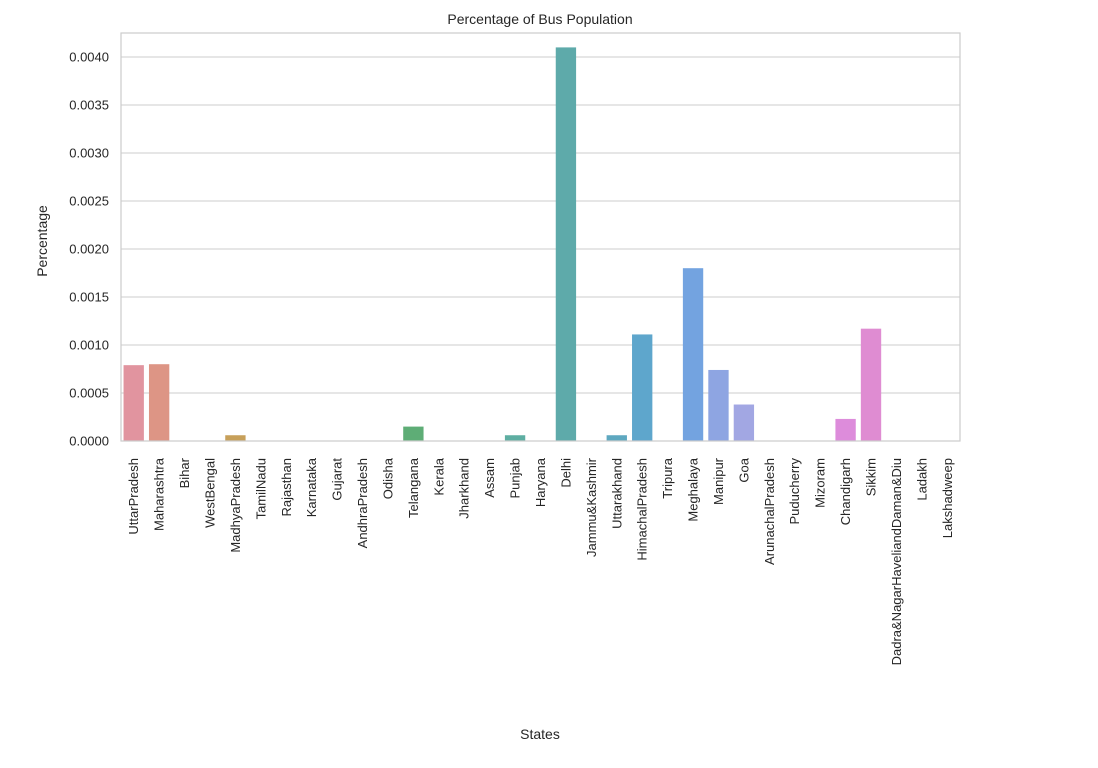 This screenshot has height=768, width=1098. What do you see at coordinates (693, 489) in the screenshot?
I see `x-tick-label: Meghalaya` at bounding box center [693, 489].